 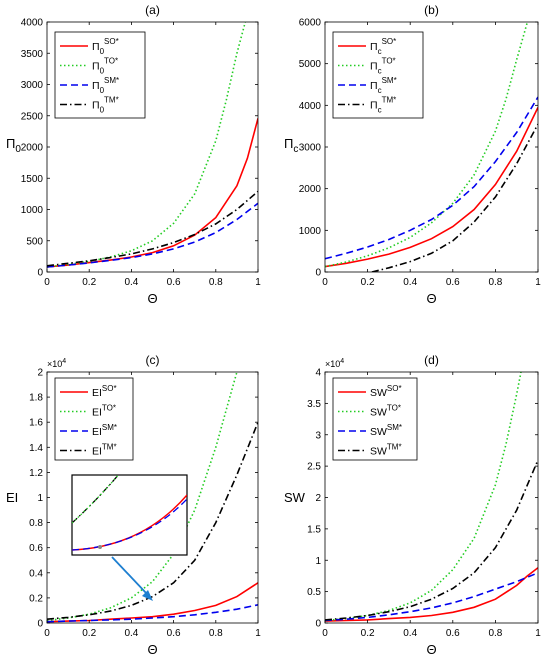 I want to click on y-axis-label-sub: 0, so click(x=18, y=149).